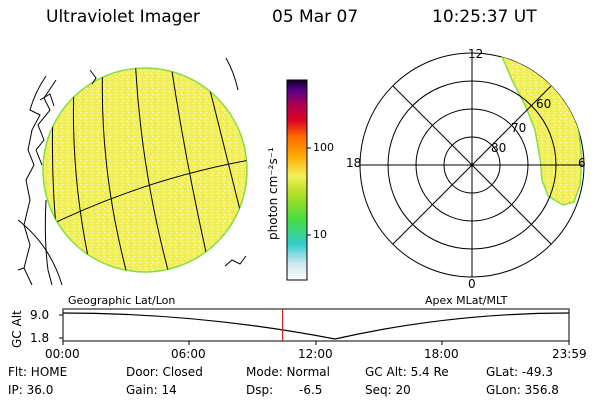 The width and height of the screenshot is (600, 400). What do you see at coordinates (17, 329) in the screenshot?
I see `altitude-ylabel: GC Alt` at bounding box center [17, 329].